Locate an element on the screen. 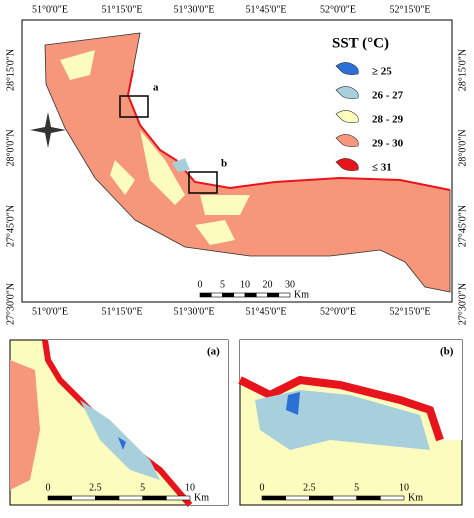 The height and width of the screenshot is (518, 474). compass-rose is located at coordinates (48, 130).